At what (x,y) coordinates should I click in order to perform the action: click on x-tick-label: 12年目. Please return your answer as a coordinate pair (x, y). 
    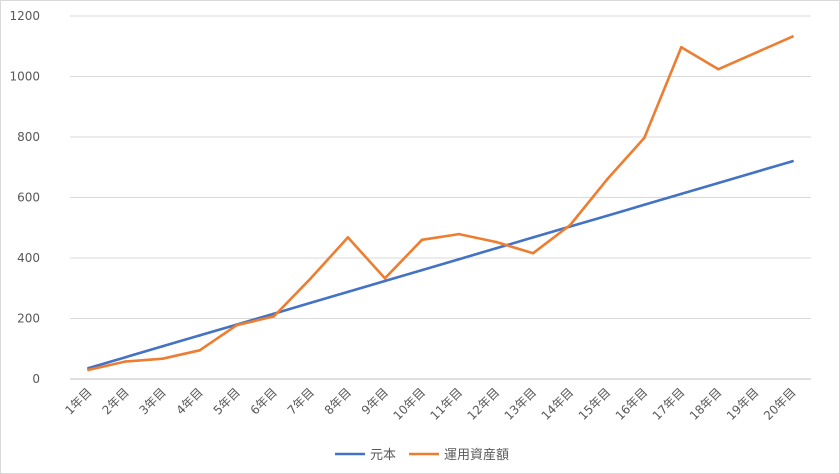
    Looking at the image, I should click on (484, 404).